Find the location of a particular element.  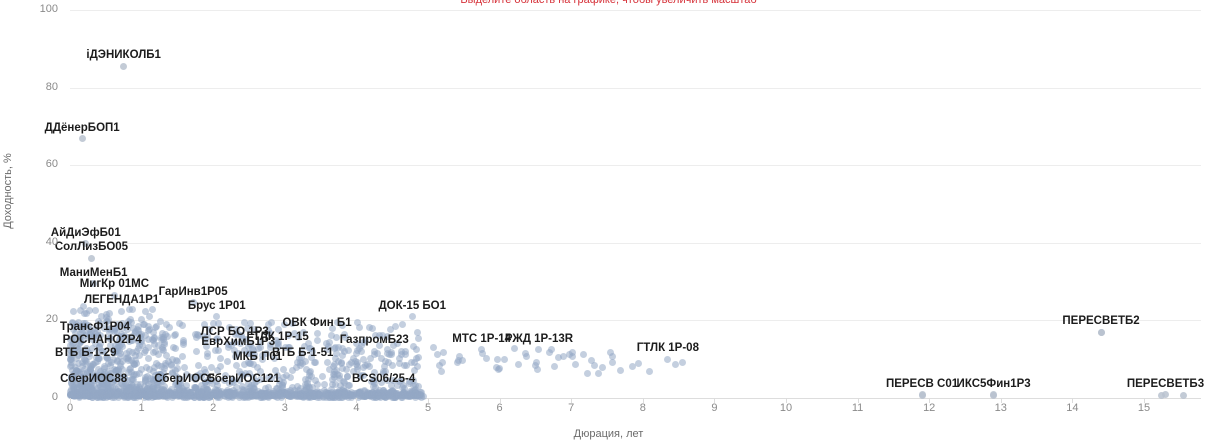

point-label: СберИОС88 is located at coordinates (94, 379).